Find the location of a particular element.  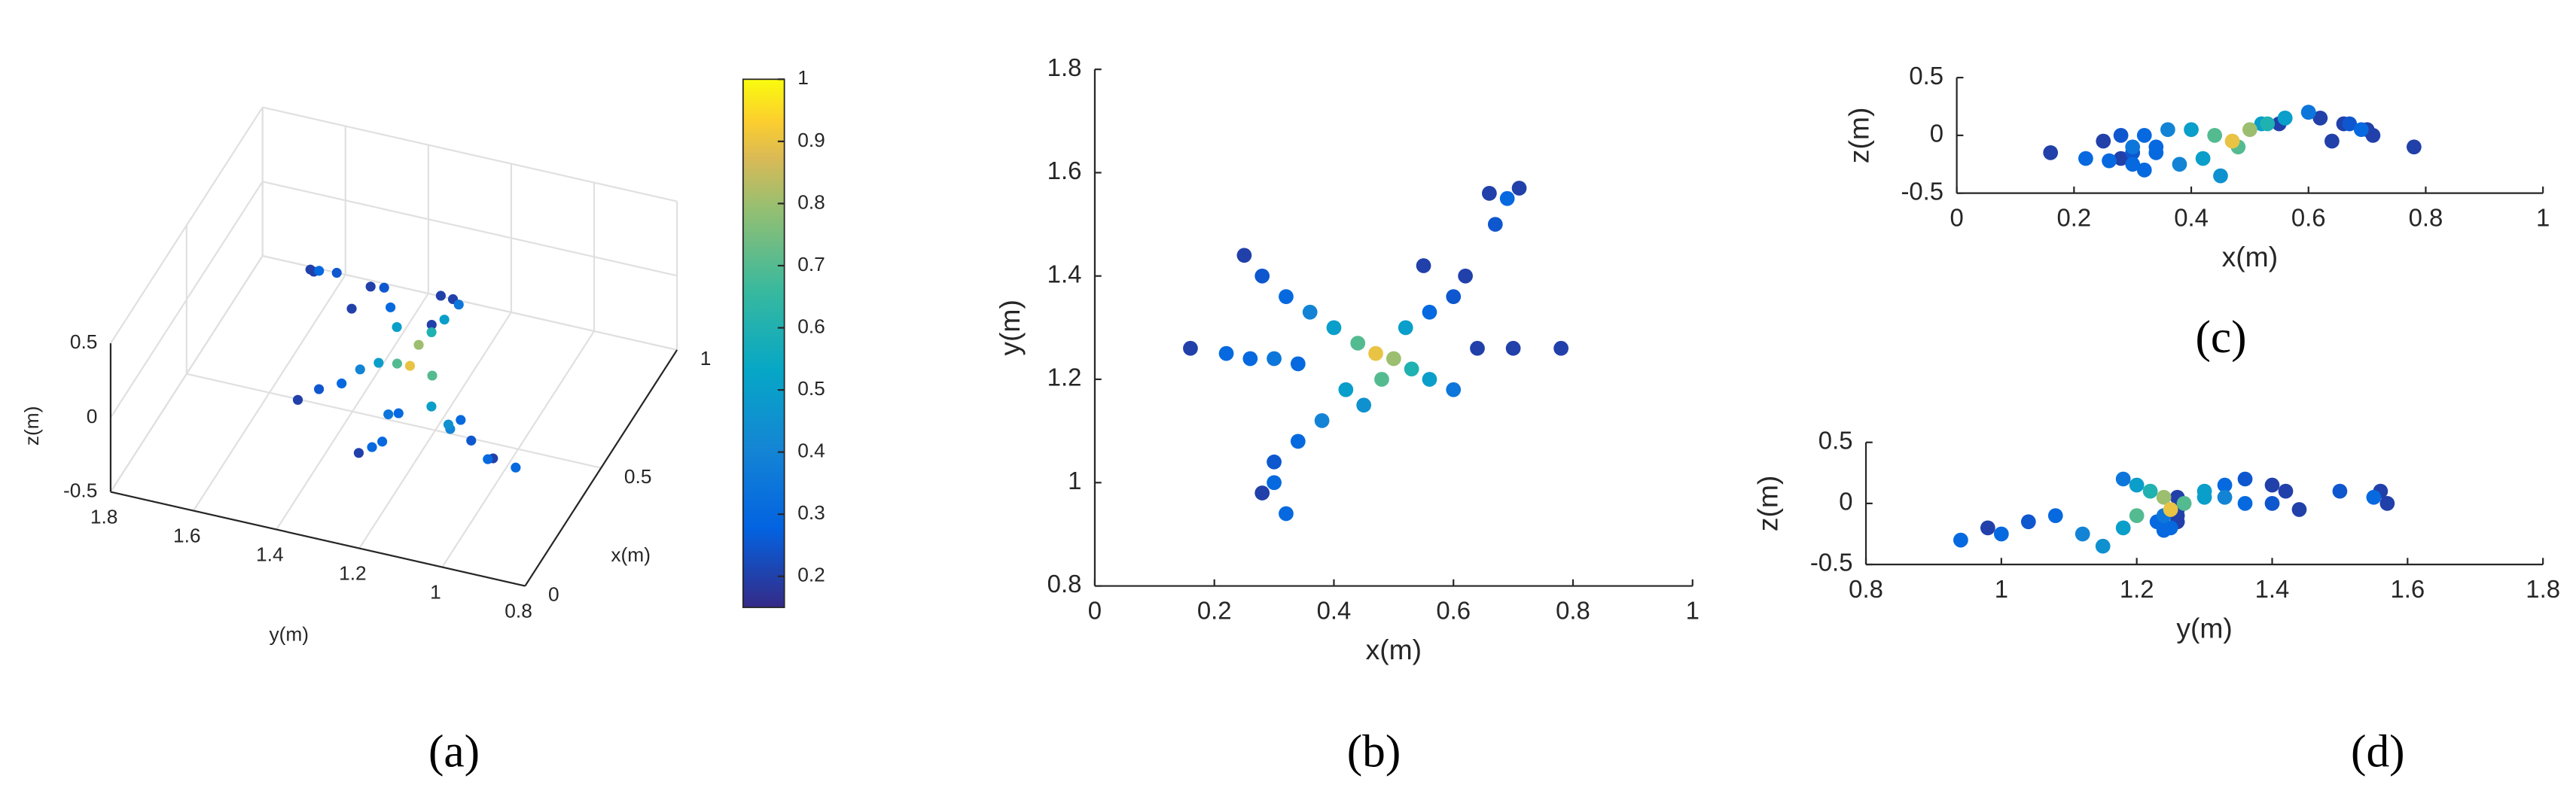

y-tick-label: 1.2 is located at coordinates (1064, 377).